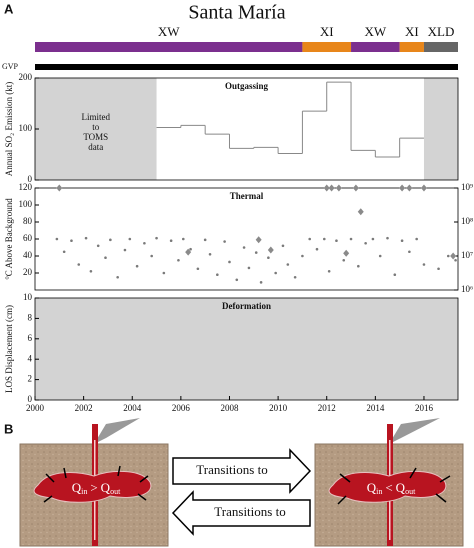 The height and width of the screenshot is (548, 474). I want to click on y-tick-label: 60, so click(28, 238).